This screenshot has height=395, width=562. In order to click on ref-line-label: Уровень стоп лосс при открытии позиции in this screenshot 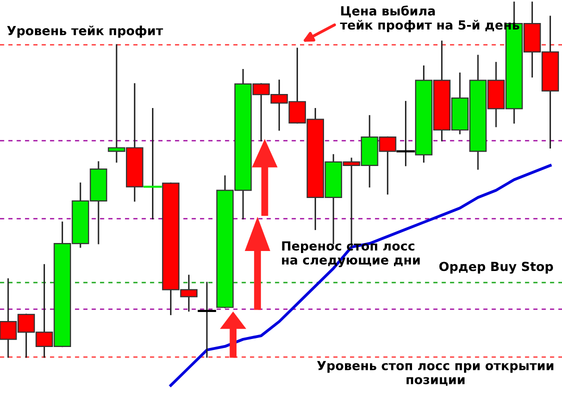, I will do `click(435, 373)`.